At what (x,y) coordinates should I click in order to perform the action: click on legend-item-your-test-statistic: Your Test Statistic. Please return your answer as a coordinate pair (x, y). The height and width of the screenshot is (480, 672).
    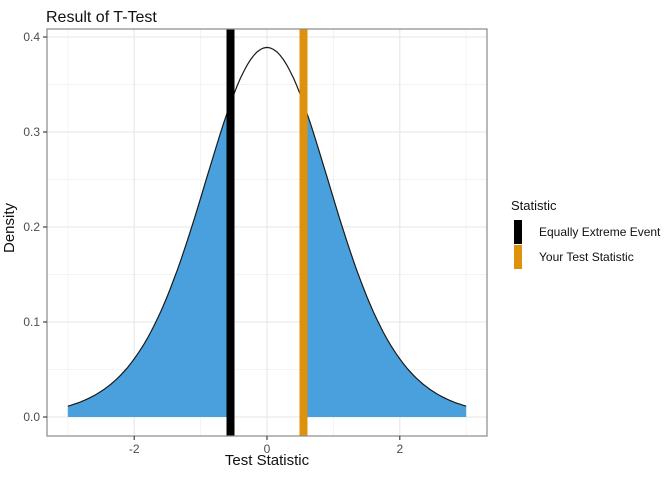
    Looking at the image, I should click on (589, 256).